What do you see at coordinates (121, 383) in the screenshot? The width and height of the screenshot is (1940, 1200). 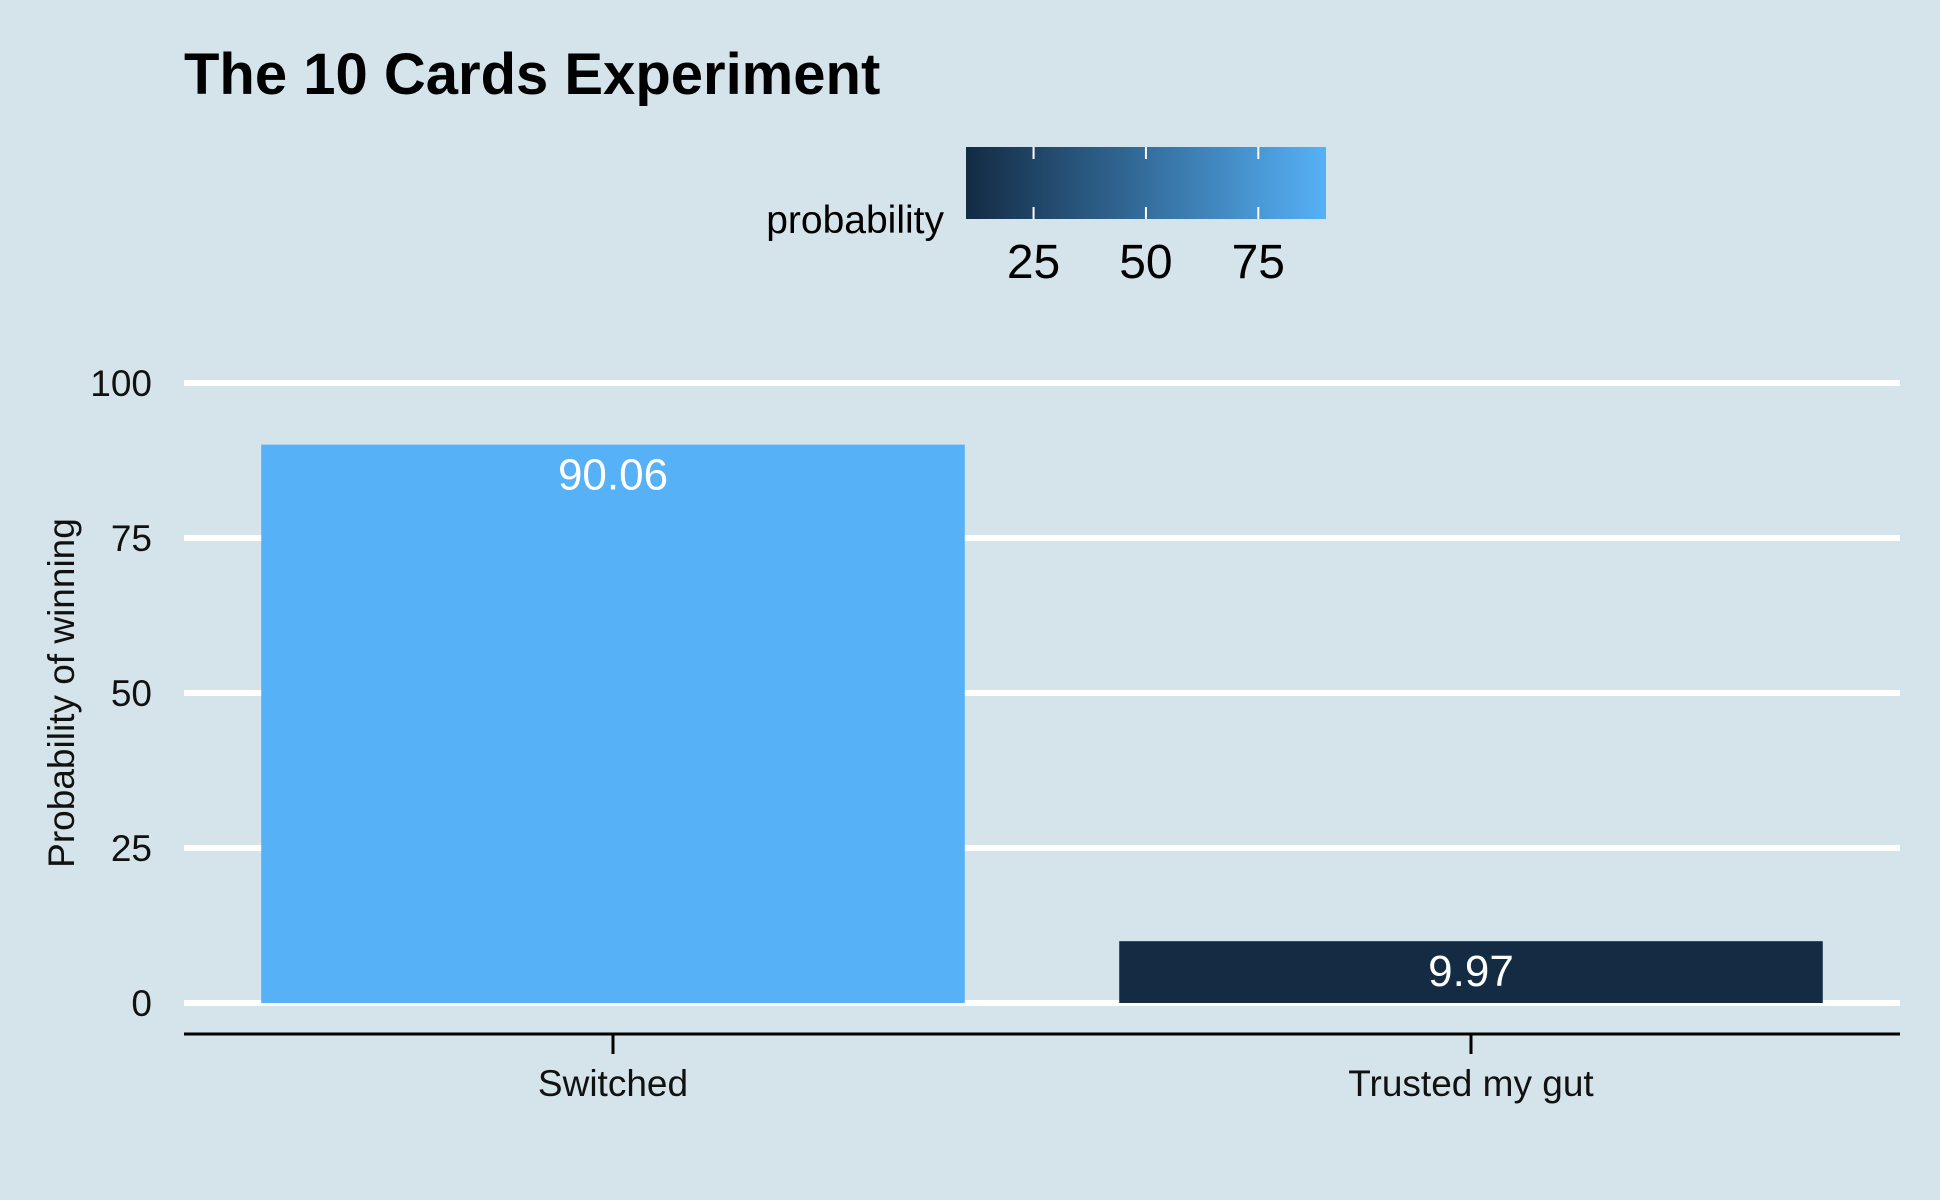 I see `y-tick-label: 100` at bounding box center [121, 383].